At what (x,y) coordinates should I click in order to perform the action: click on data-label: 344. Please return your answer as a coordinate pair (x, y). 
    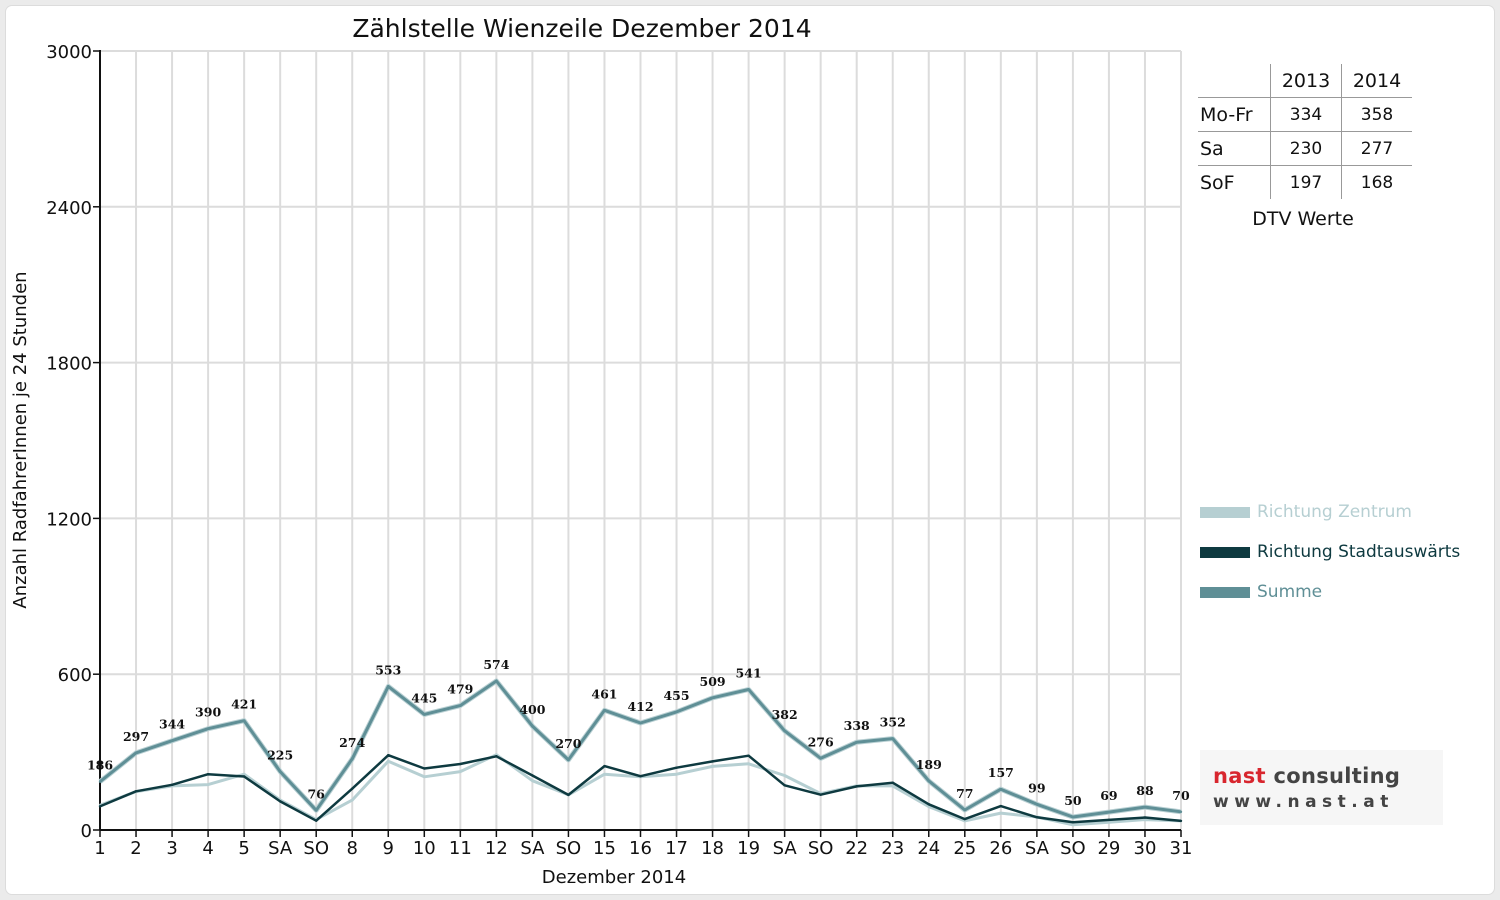
    Looking at the image, I should click on (172, 724).